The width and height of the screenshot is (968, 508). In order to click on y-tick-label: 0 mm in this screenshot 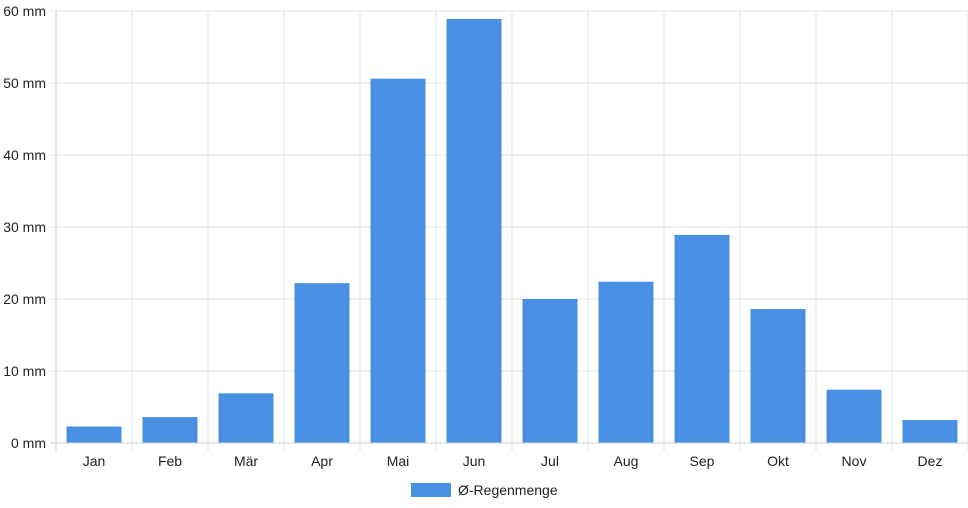, I will do `click(28, 443)`.